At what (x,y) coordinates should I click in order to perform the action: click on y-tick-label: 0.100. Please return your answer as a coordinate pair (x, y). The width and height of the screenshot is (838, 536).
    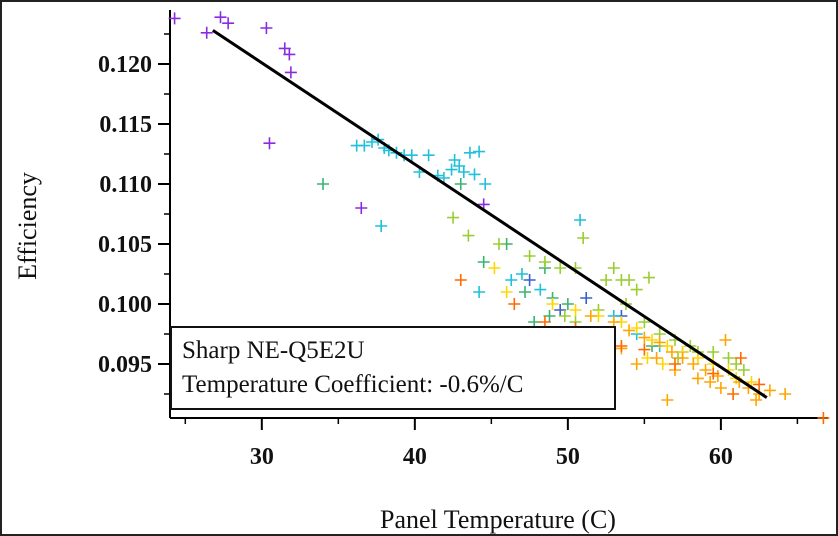
    Looking at the image, I should click on (125, 305).